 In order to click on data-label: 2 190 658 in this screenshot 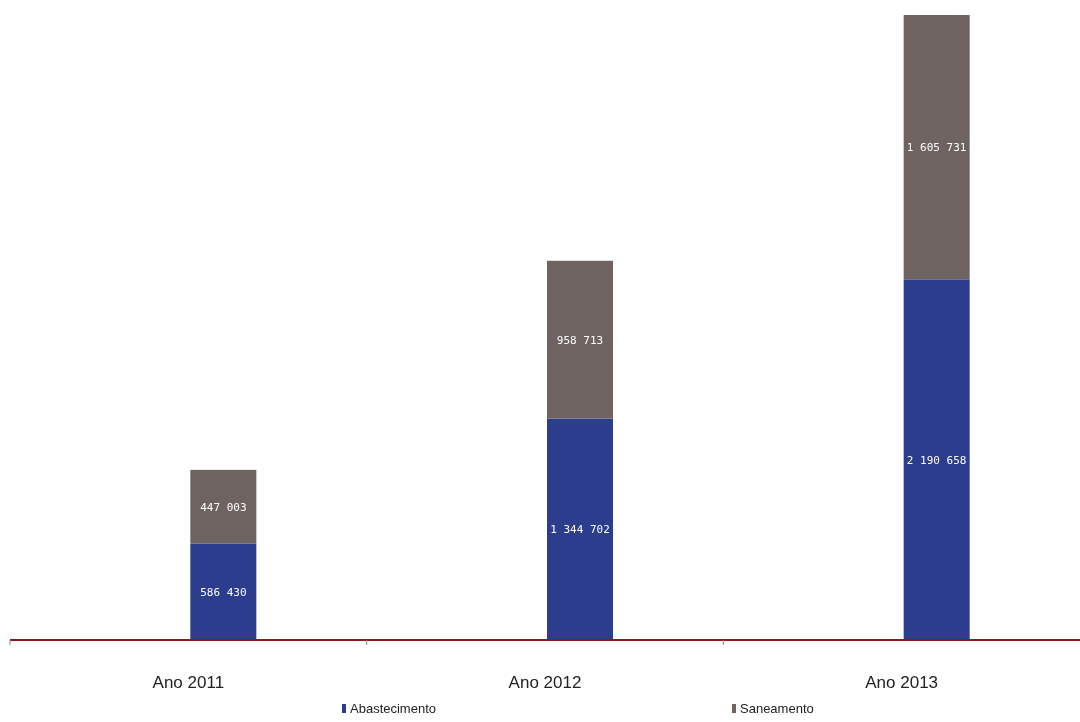, I will do `click(936, 460)`.